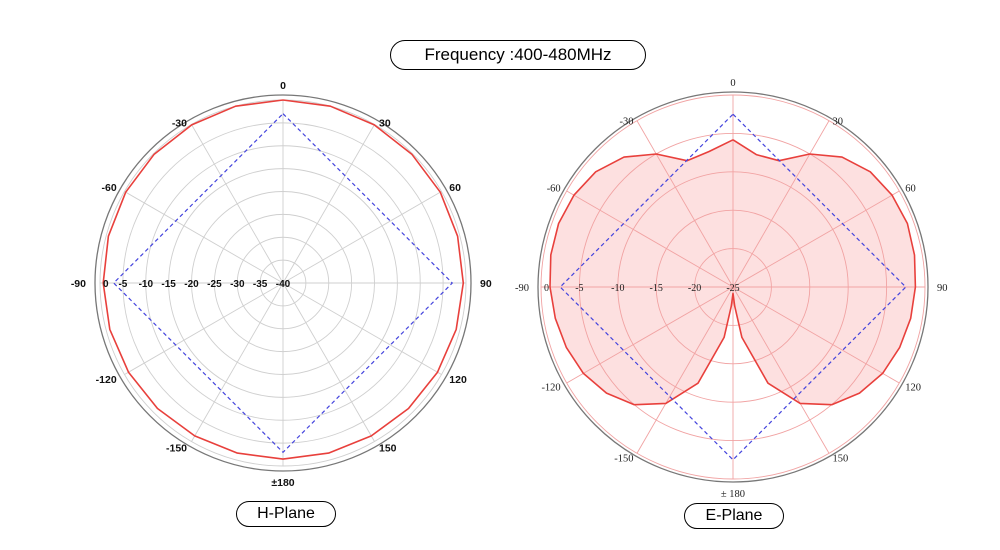 This screenshot has width=1000, height=550. I want to click on h-plane-label: H-Plane, so click(286, 514).